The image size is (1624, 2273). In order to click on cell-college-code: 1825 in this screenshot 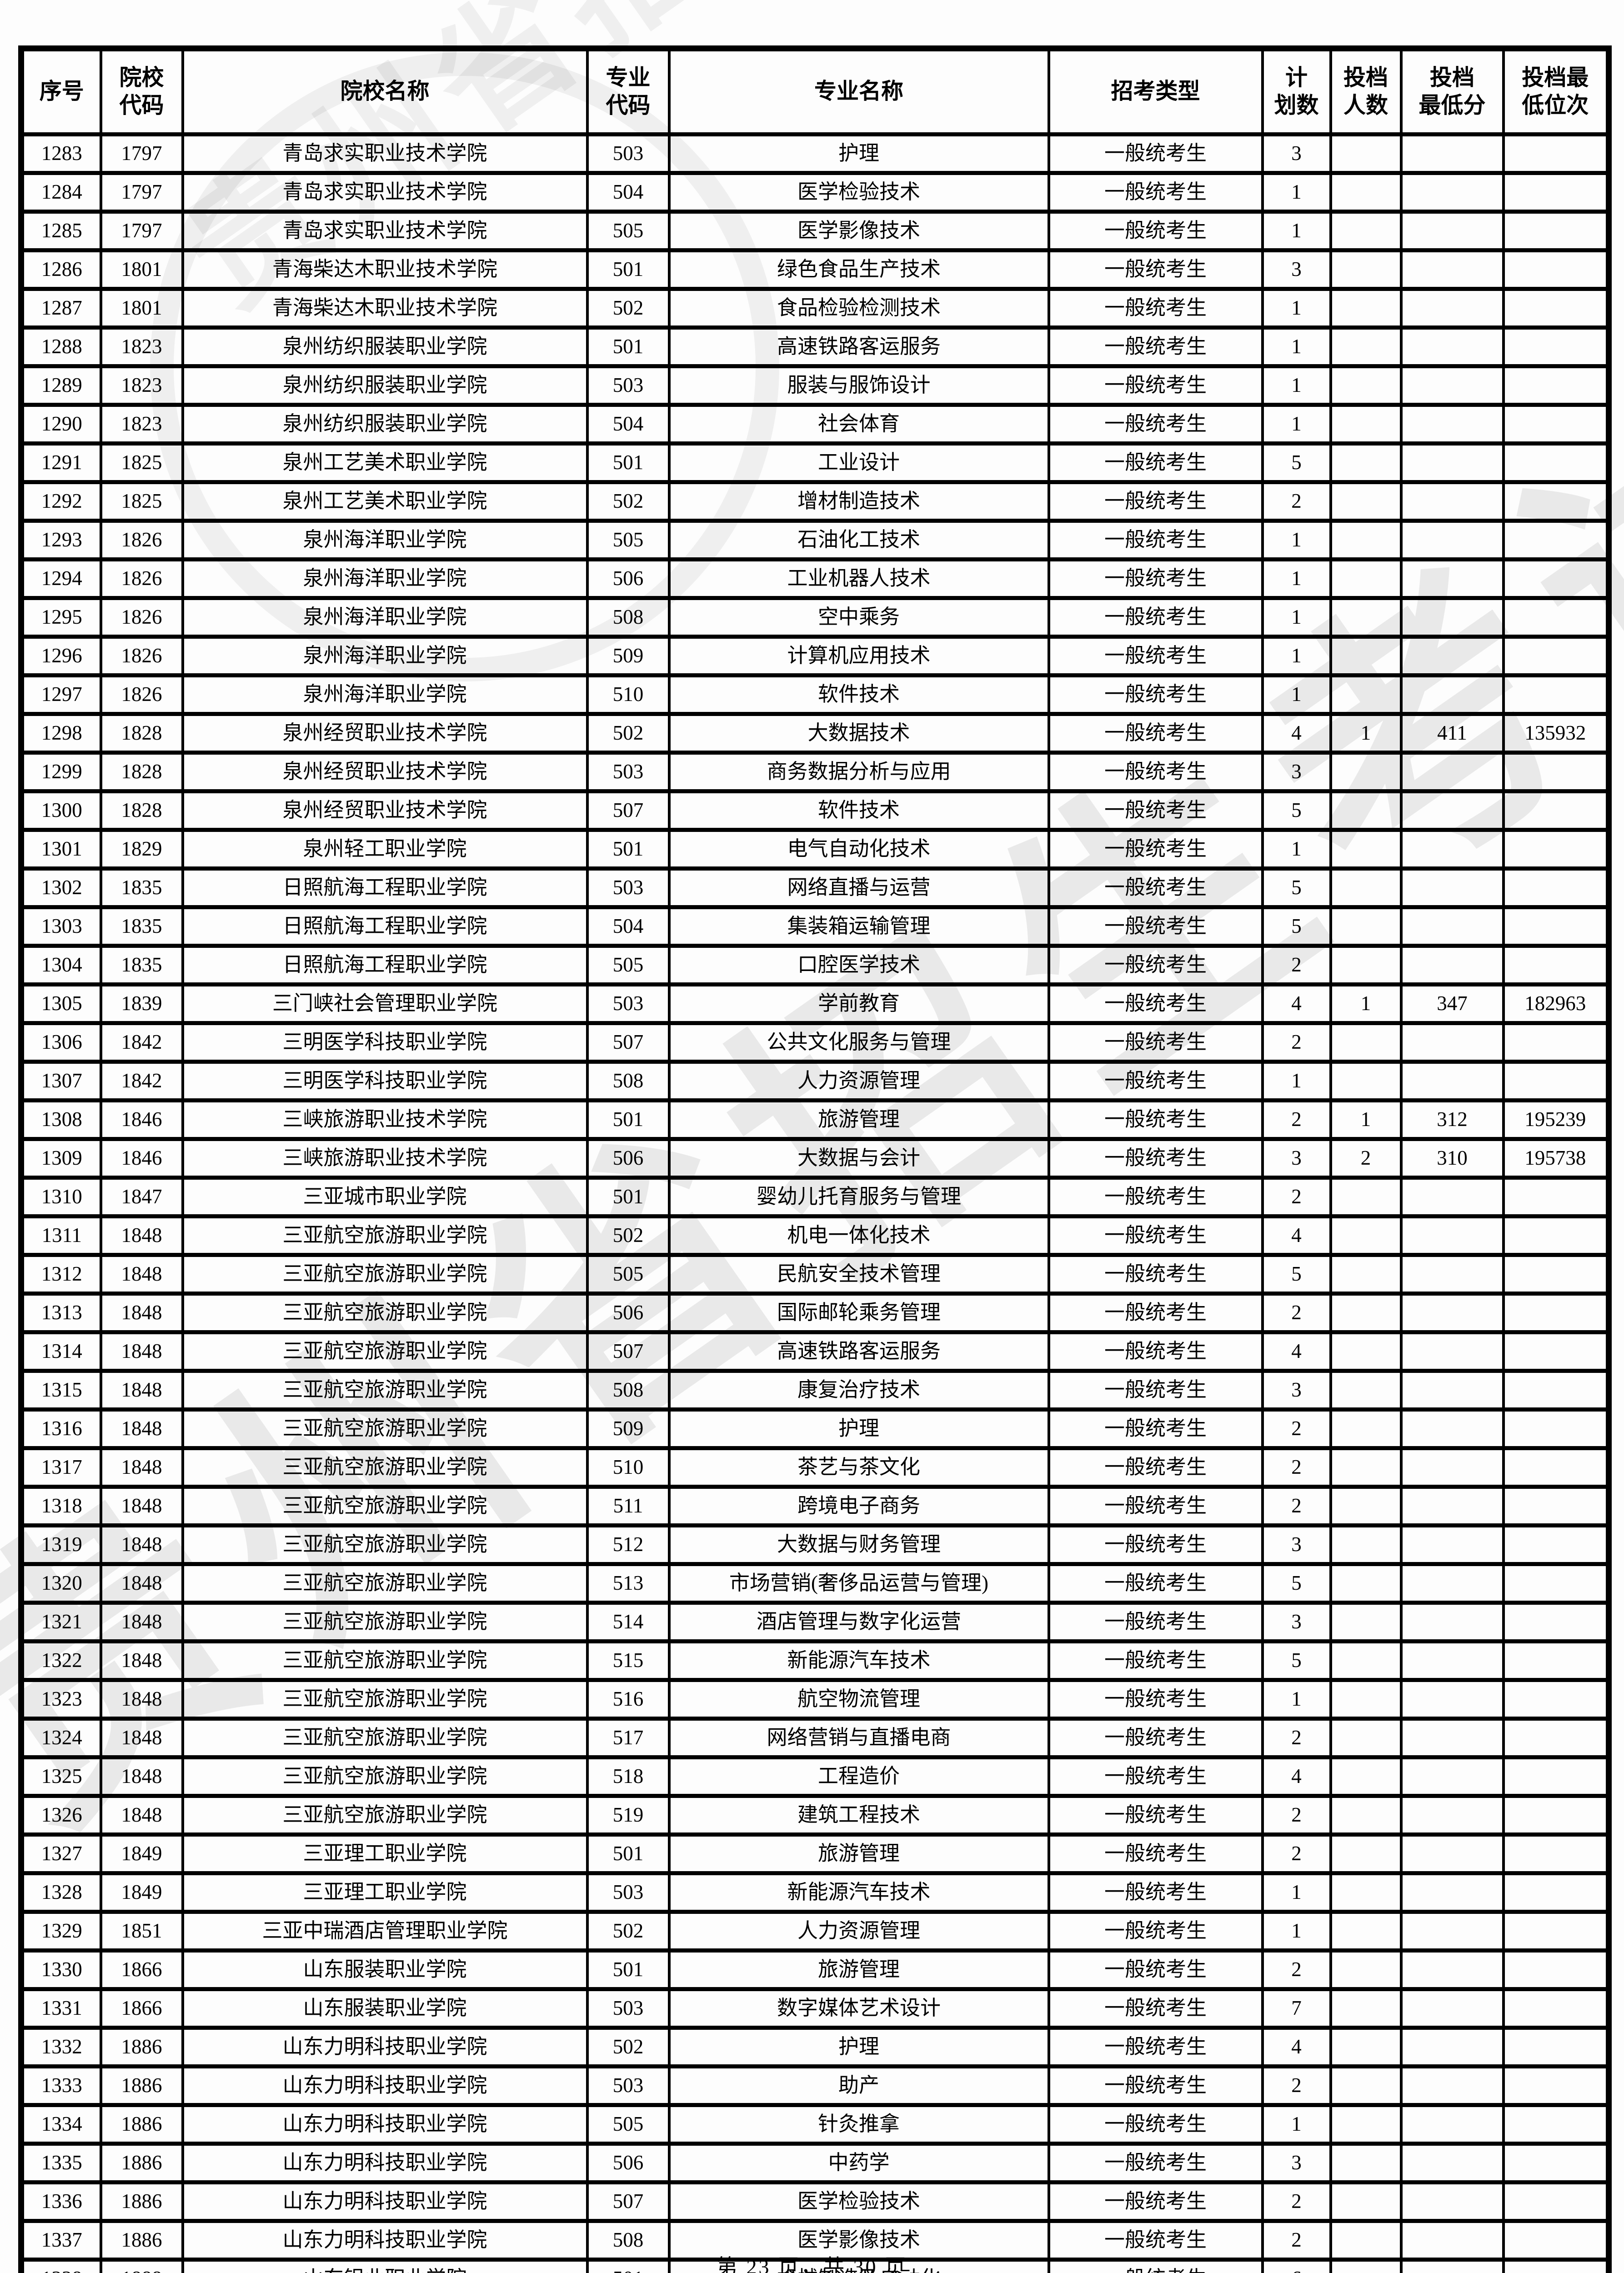, I will do `click(141, 501)`.